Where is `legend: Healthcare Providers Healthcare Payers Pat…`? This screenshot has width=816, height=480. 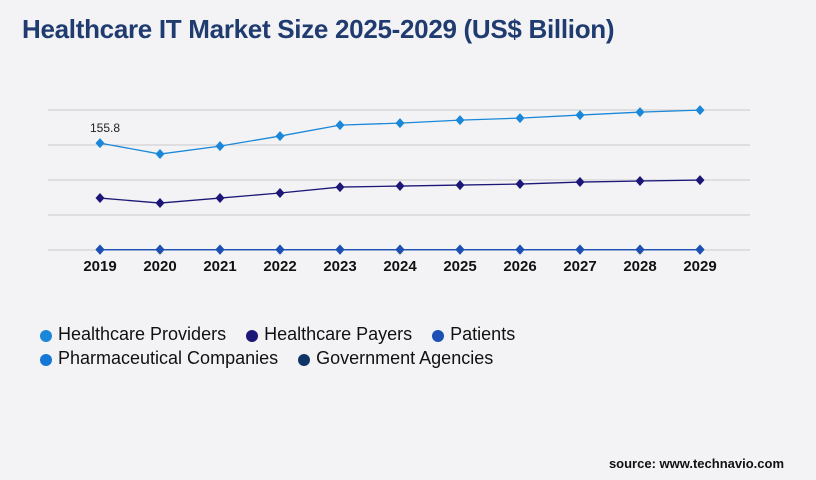
legend: Healthcare Providers Healthcare Payers Pat… is located at coordinates (287, 346).